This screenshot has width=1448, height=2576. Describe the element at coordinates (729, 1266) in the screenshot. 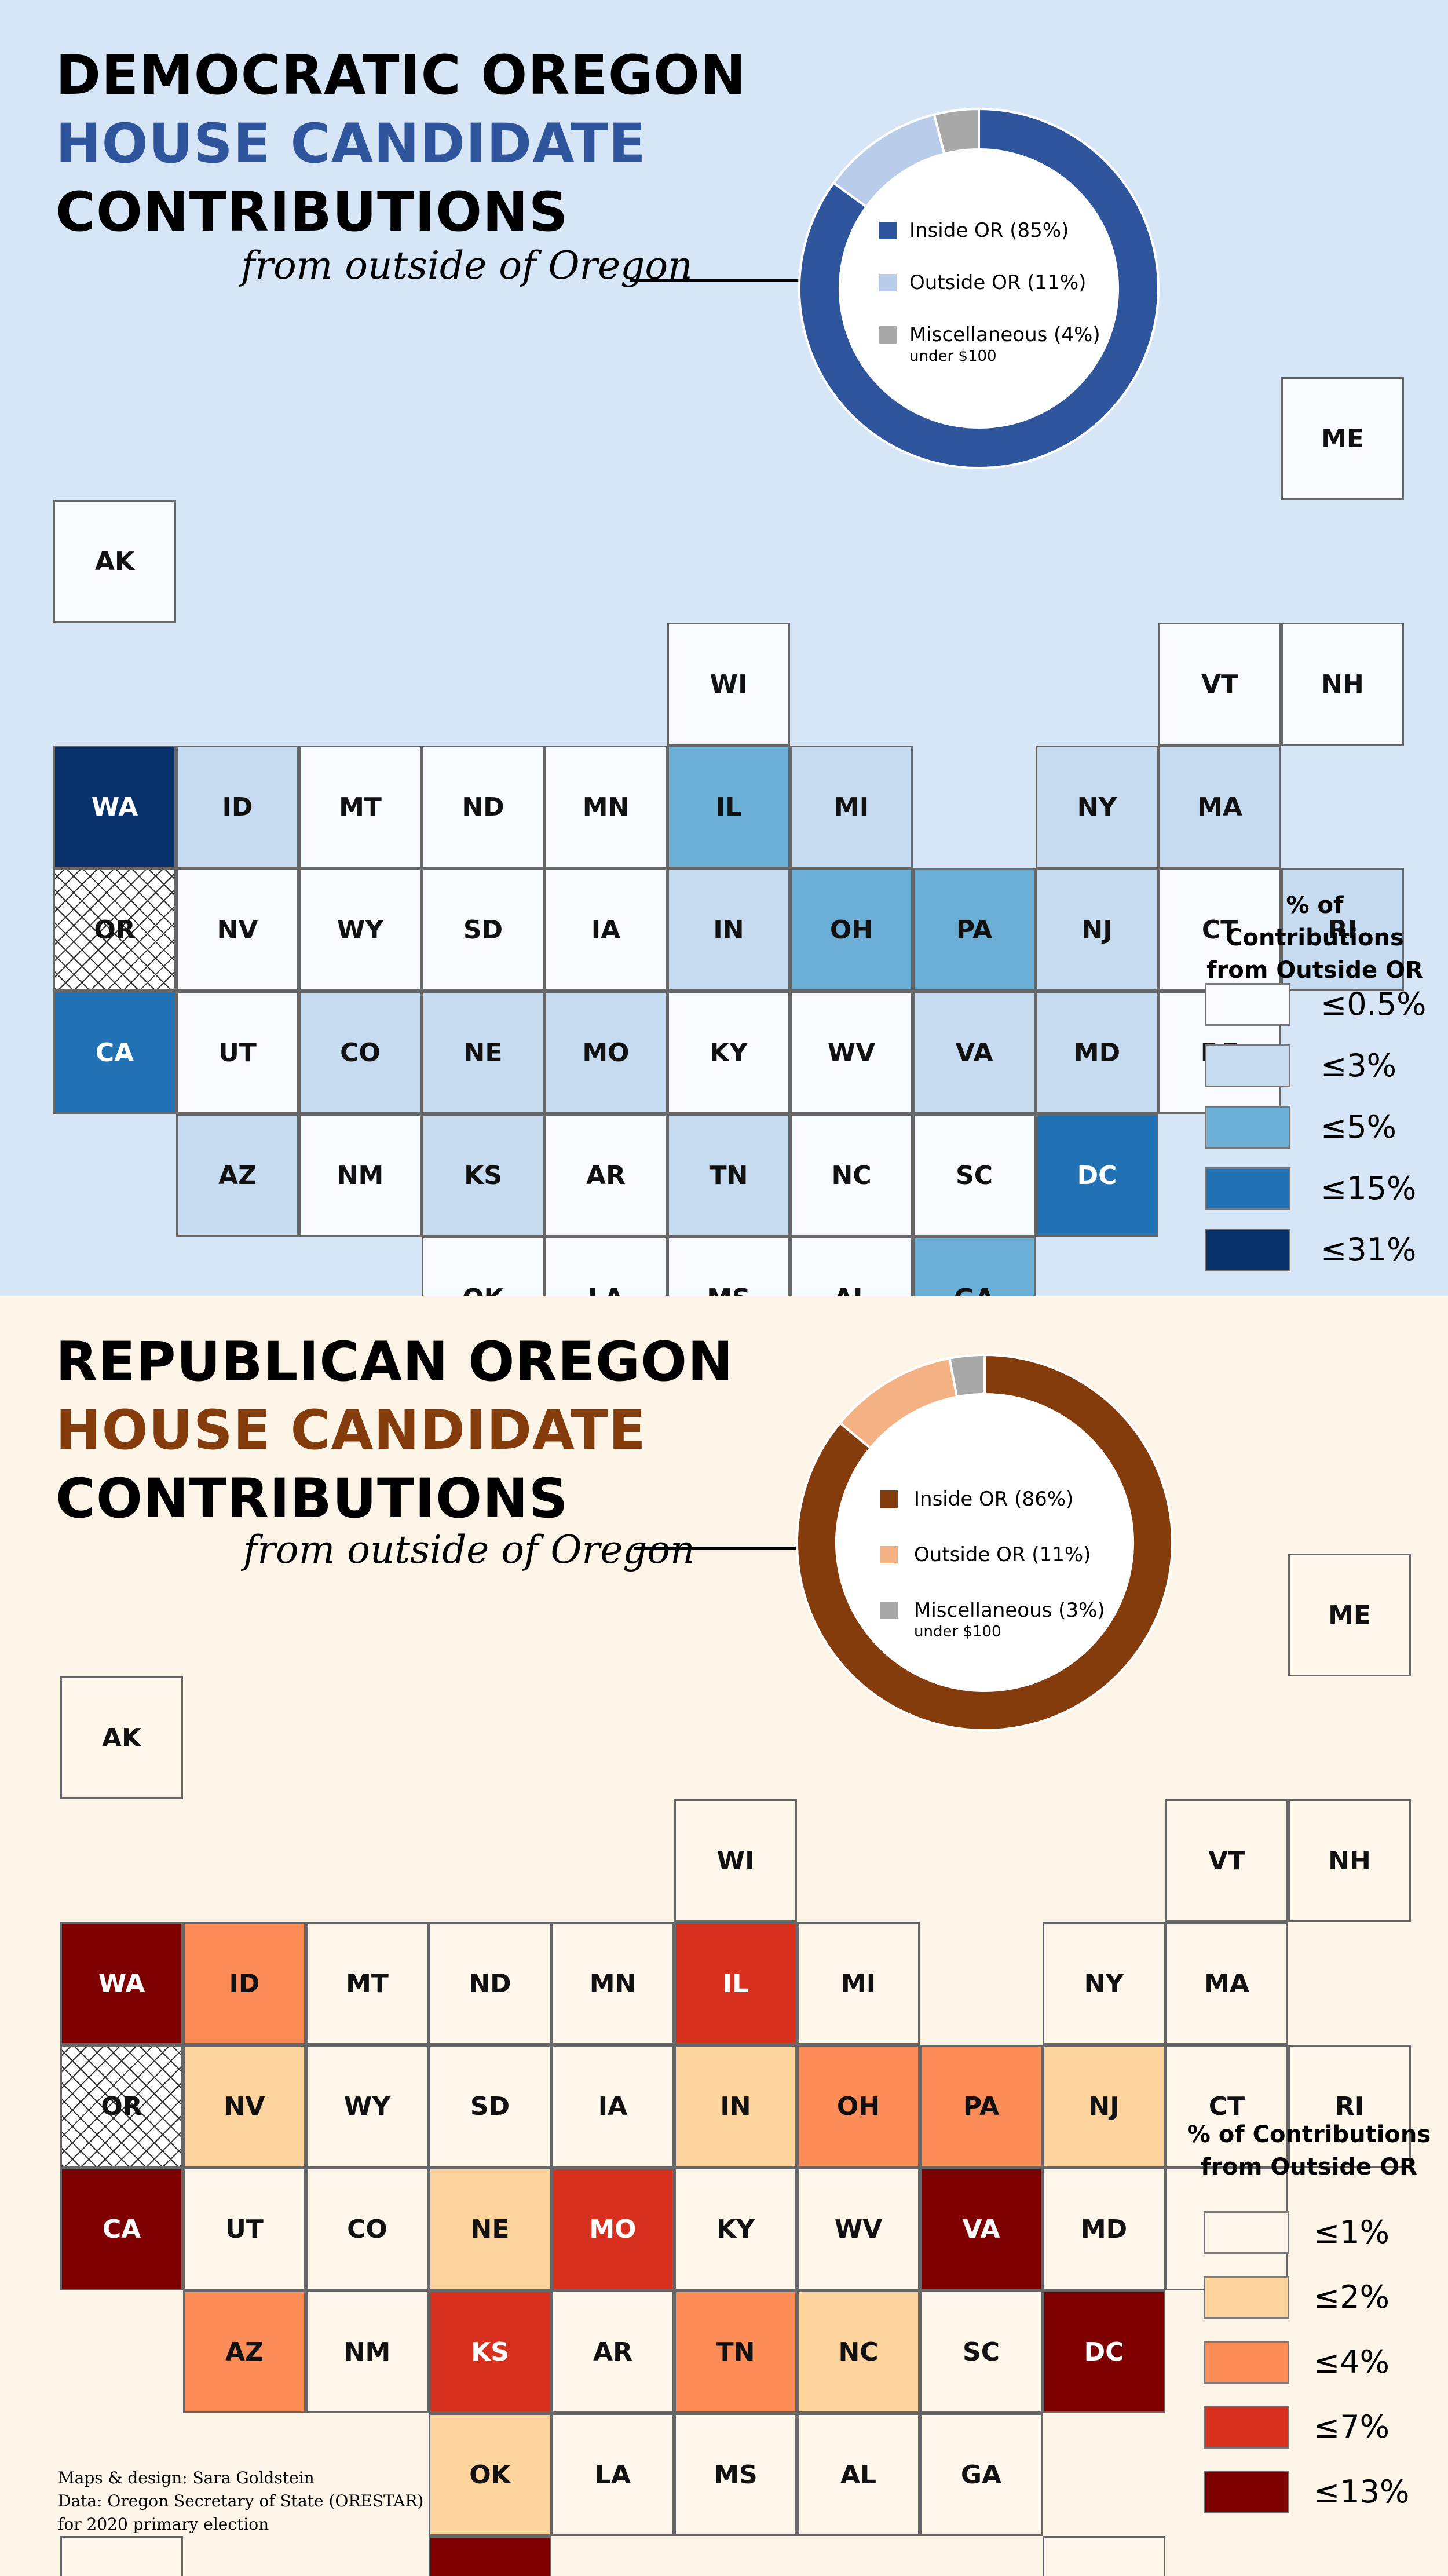

I see `state-tile-ms: MS` at that location.